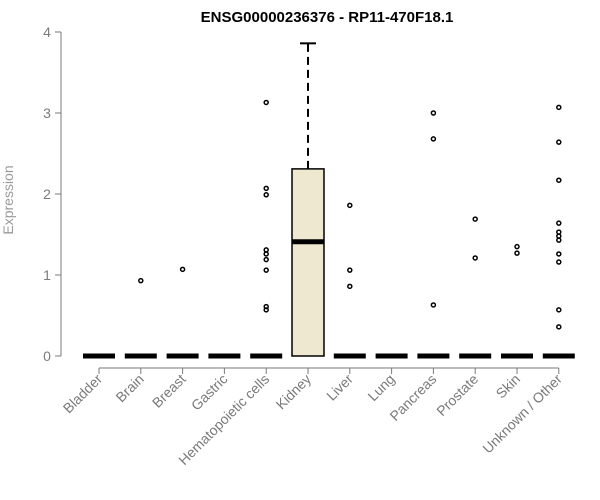 This screenshot has height=500, width=600. What do you see at coordinates (47, 113) in the screenshot?
I see `y-tick-label: 3` at bounding box center [47, 113].